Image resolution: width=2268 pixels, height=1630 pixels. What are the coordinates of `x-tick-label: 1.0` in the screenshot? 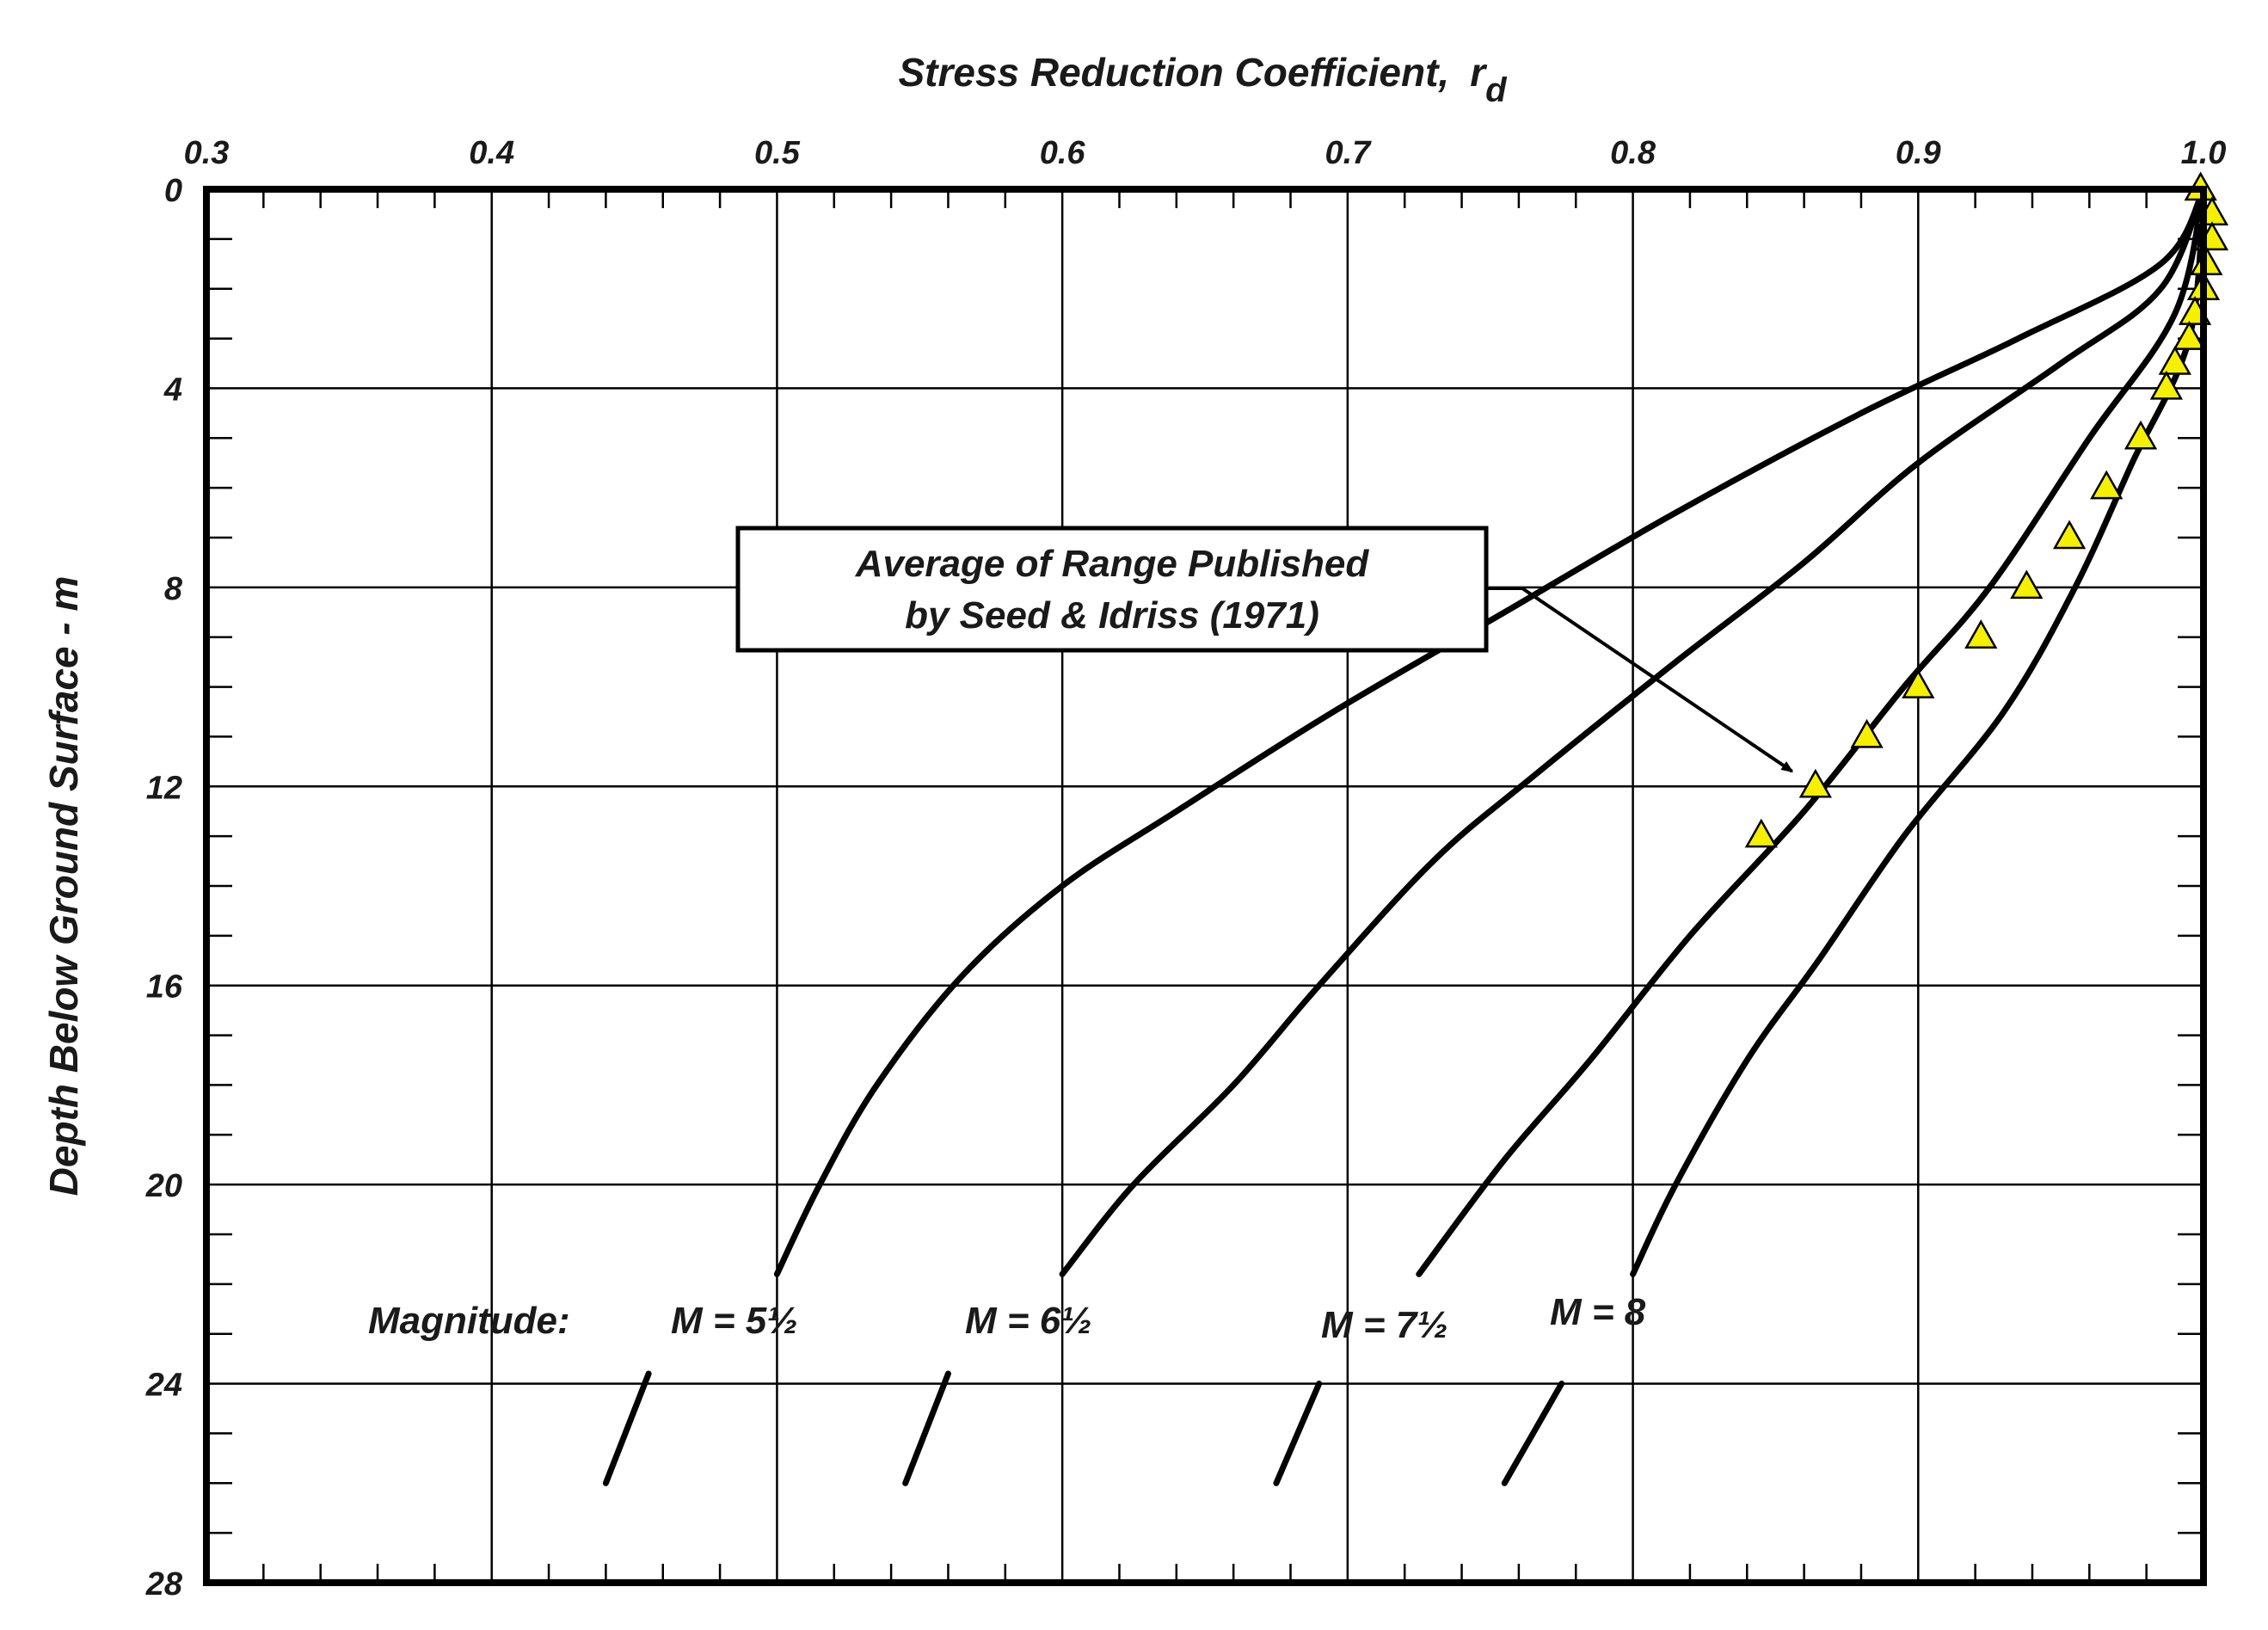 It's located at (2204, 153).